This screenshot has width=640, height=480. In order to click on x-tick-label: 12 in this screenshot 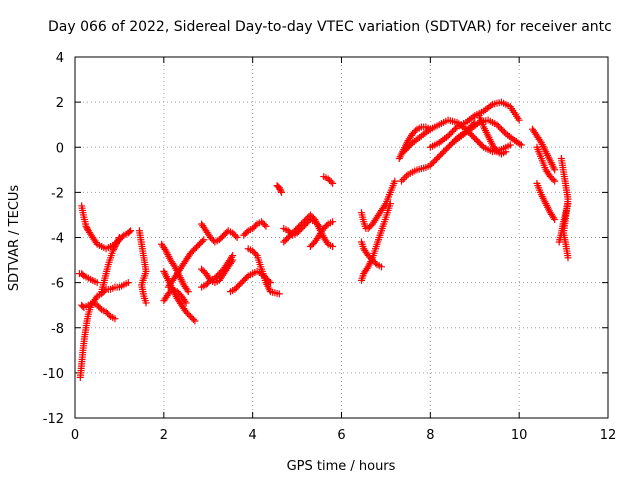, I will do `click(608, 435)`.